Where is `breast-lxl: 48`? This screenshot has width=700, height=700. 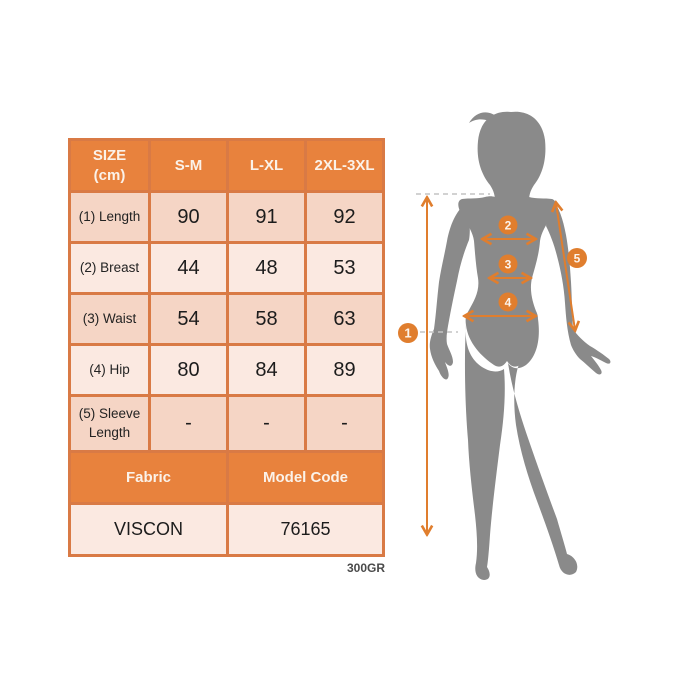
breast-lxl: 48 is located at coordinates (266, 268).